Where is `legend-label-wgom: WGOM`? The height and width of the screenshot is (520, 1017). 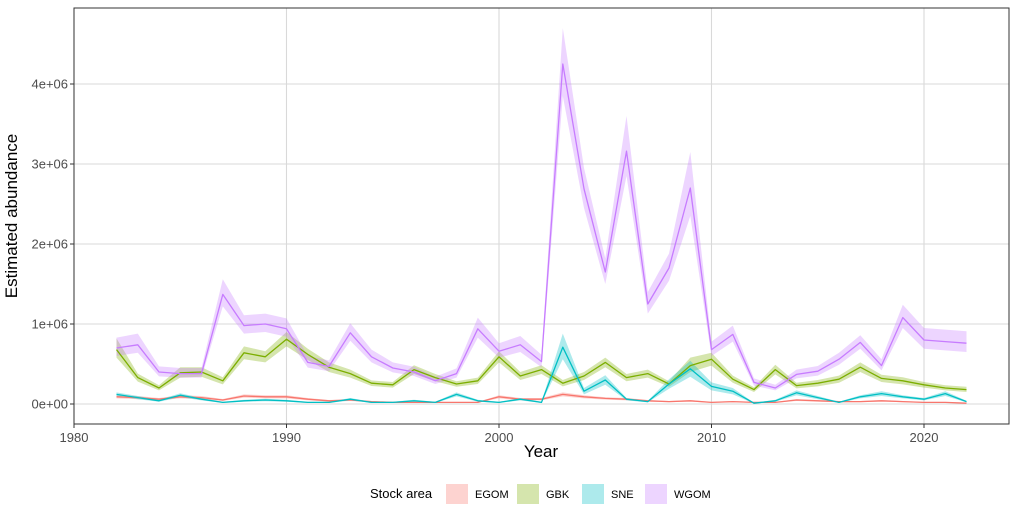 legend-label-wgom: WGOM is located at coordinates (692, 495).